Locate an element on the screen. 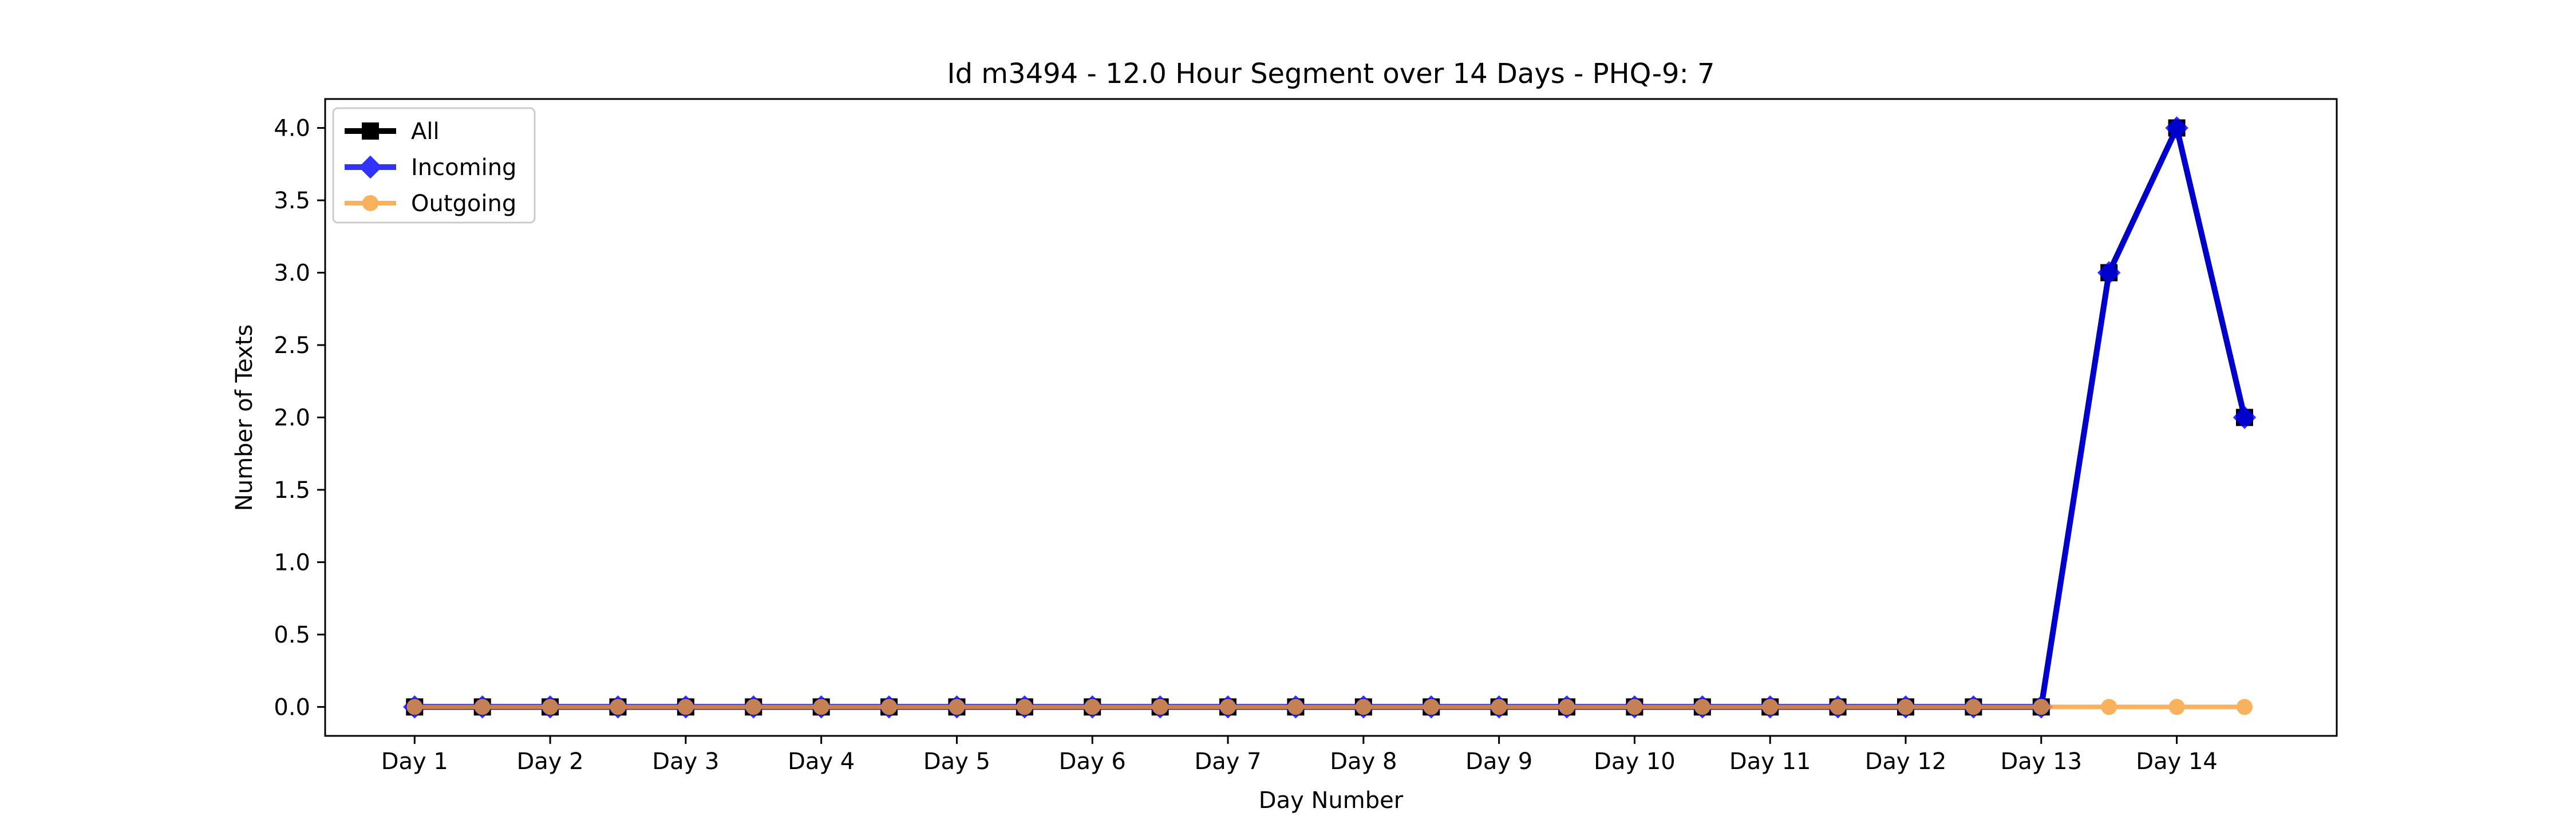  y-tick-label: 1.0 is located at coordinates (292, 562).